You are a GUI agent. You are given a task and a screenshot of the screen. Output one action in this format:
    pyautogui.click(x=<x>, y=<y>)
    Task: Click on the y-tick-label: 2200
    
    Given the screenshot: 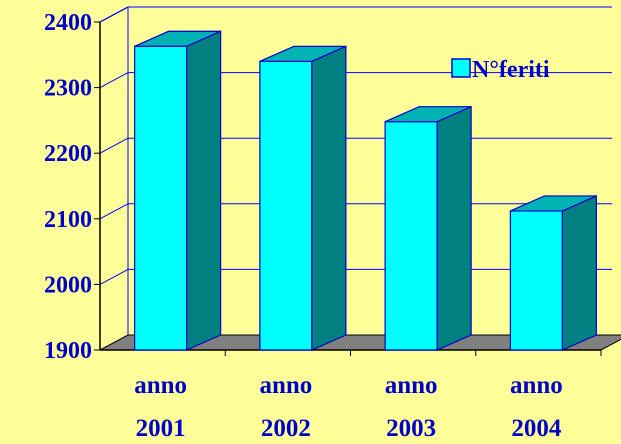 What is the action you would take?
    pyautogui.click(x=68, y=154)
    